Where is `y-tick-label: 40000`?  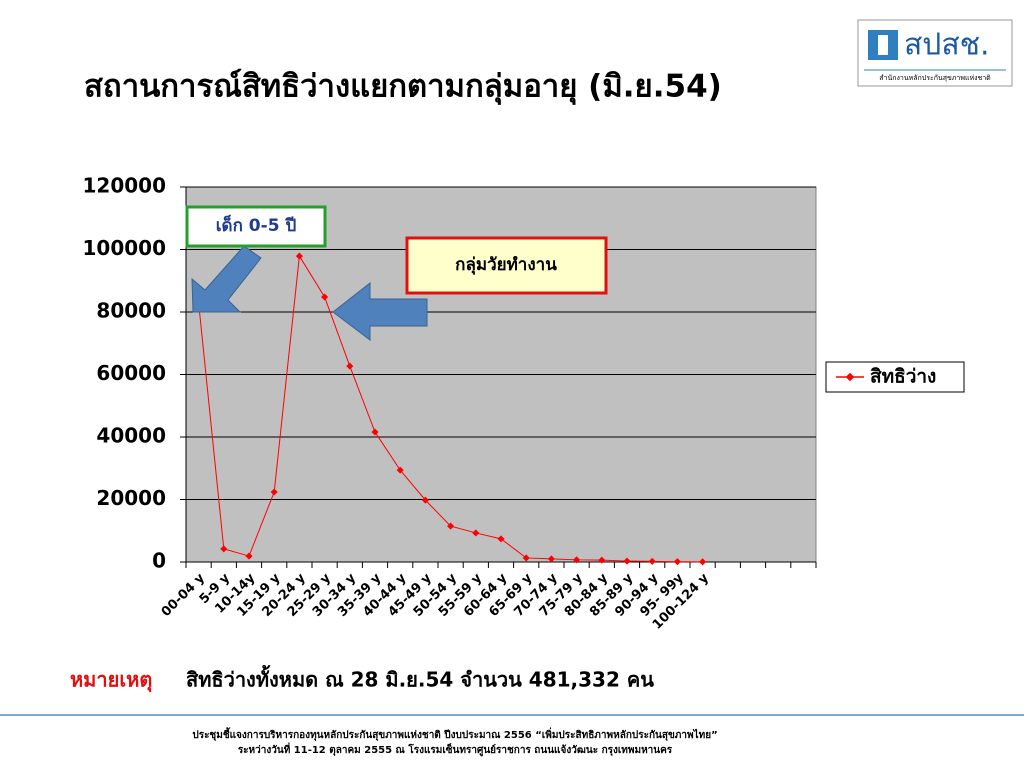 y-tick-label: 40000 is located at coordinates (131, 436).